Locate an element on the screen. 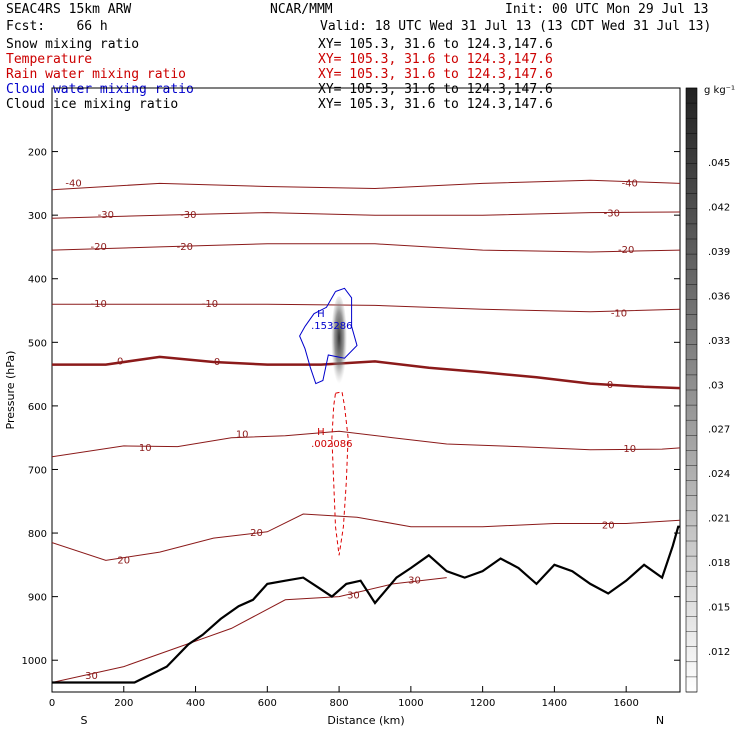  x-tick-label: 0 is located at coordinates (52, 703).